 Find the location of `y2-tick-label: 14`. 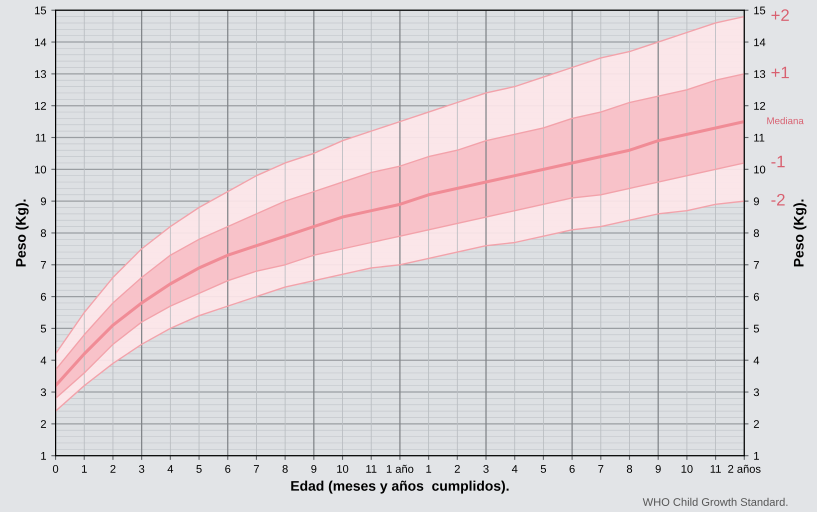

y2-tick-label: 14 is located at coordinates (760, 42).